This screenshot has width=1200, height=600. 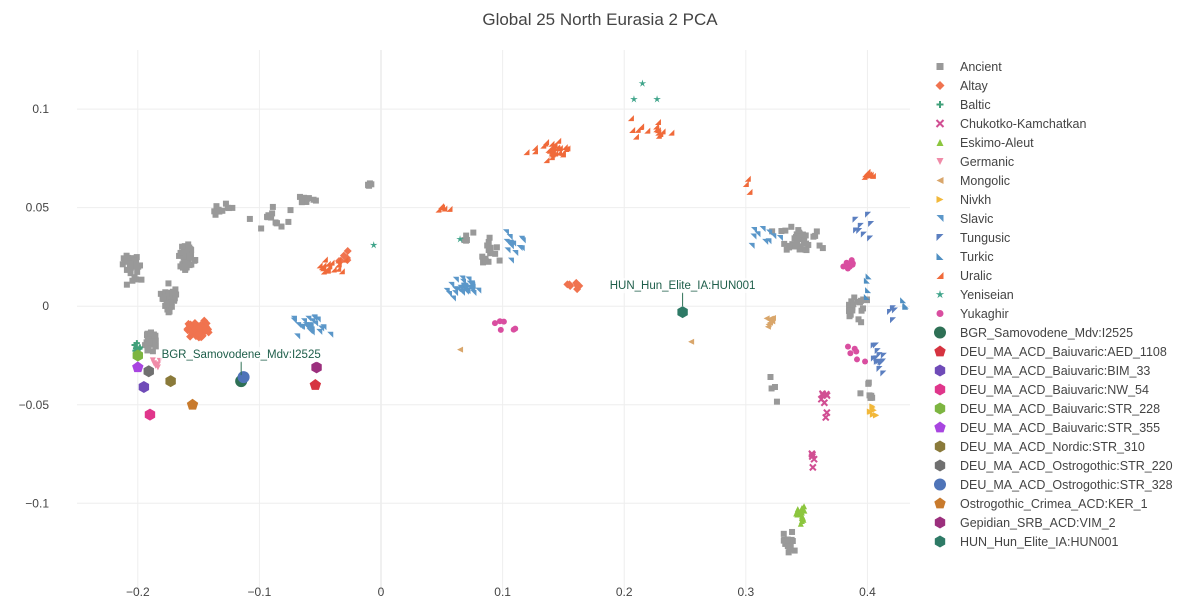 What do you see at coordinates (1051, 446) in the screenshot?
I see `legend-item: DEU_MA_ACD_Nordic:STR_310` at bounding box center [1051, 446].